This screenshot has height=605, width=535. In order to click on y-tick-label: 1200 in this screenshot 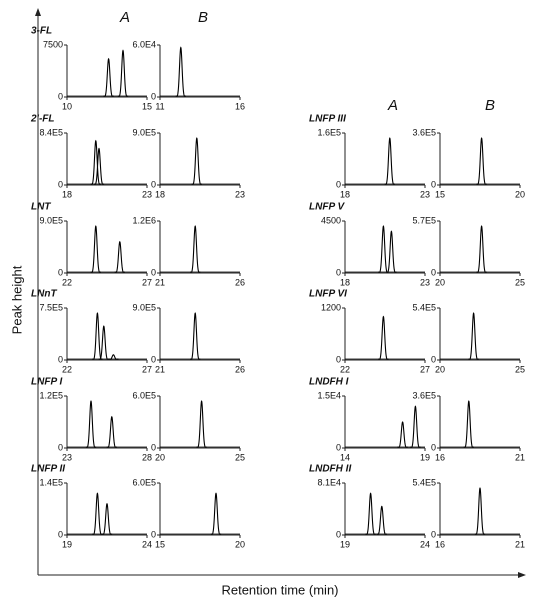, I will do `click(331, 307)`.